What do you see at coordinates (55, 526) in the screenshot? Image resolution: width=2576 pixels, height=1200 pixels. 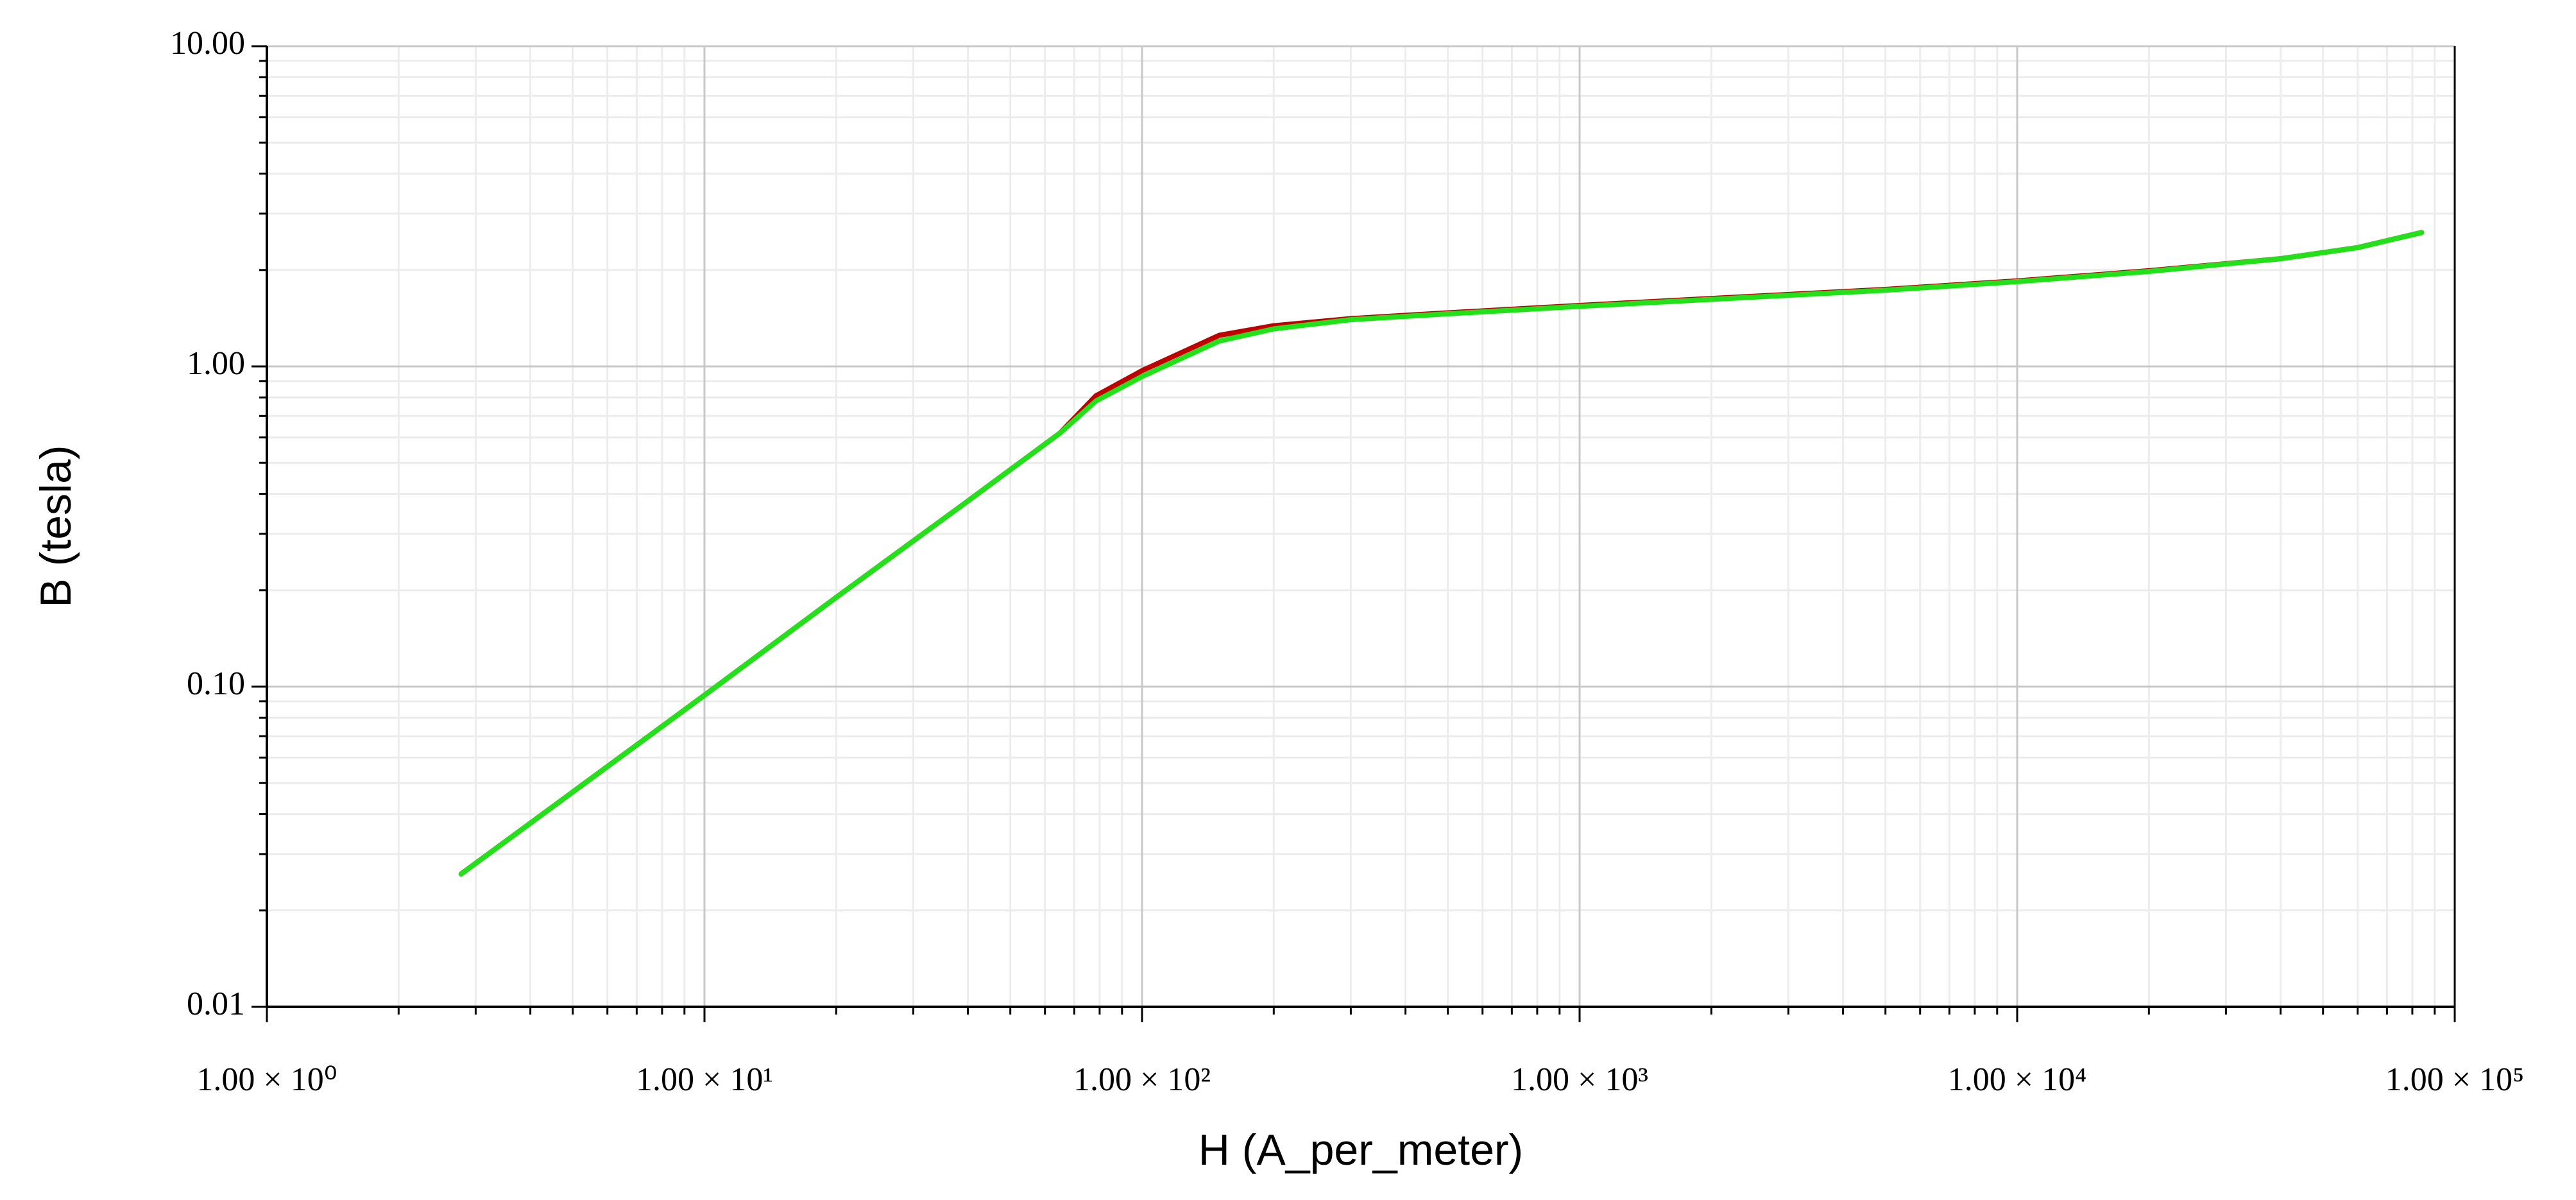 I see `y-axis-title: B (tesla)` at bounding box center [55, 526].